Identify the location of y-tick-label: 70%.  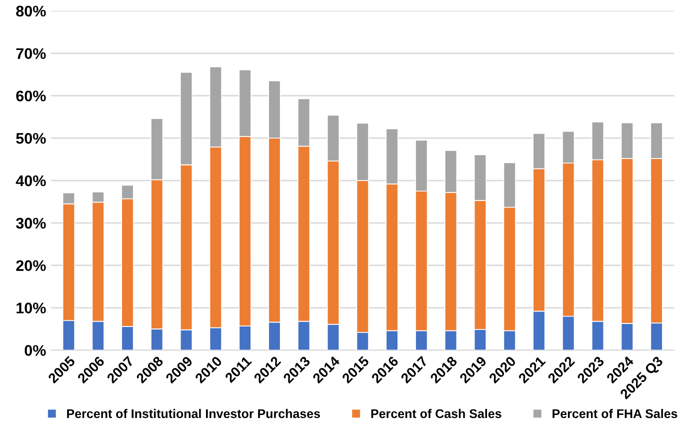
(31, 53).